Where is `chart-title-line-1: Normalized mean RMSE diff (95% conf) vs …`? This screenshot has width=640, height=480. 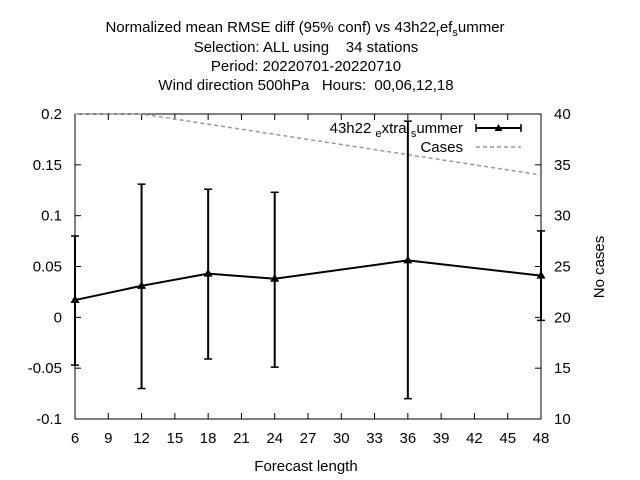 chart-title-line-1: Normalized mean RMSE diff (95% conf) vs … is located at coordinates (304, 29).